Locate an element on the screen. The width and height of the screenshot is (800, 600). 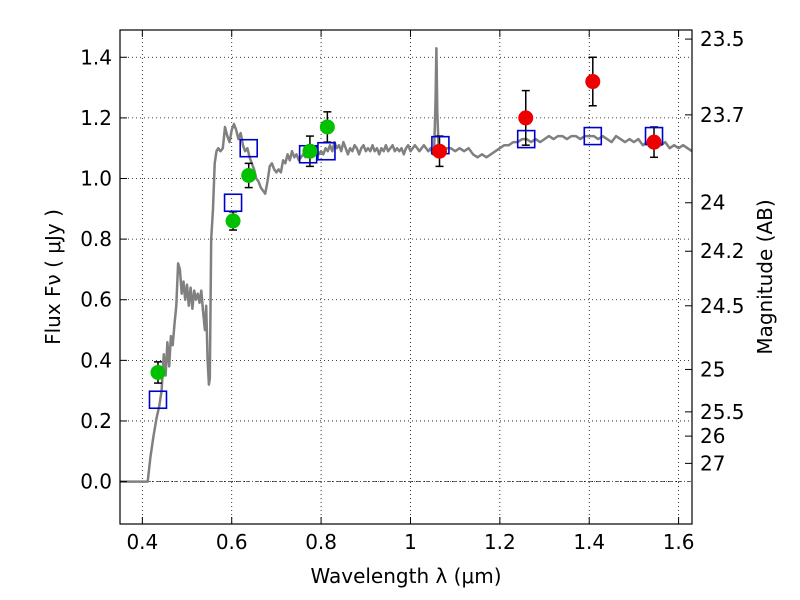
y-tick-label: 0.2 is located at coordinates (96, 421).